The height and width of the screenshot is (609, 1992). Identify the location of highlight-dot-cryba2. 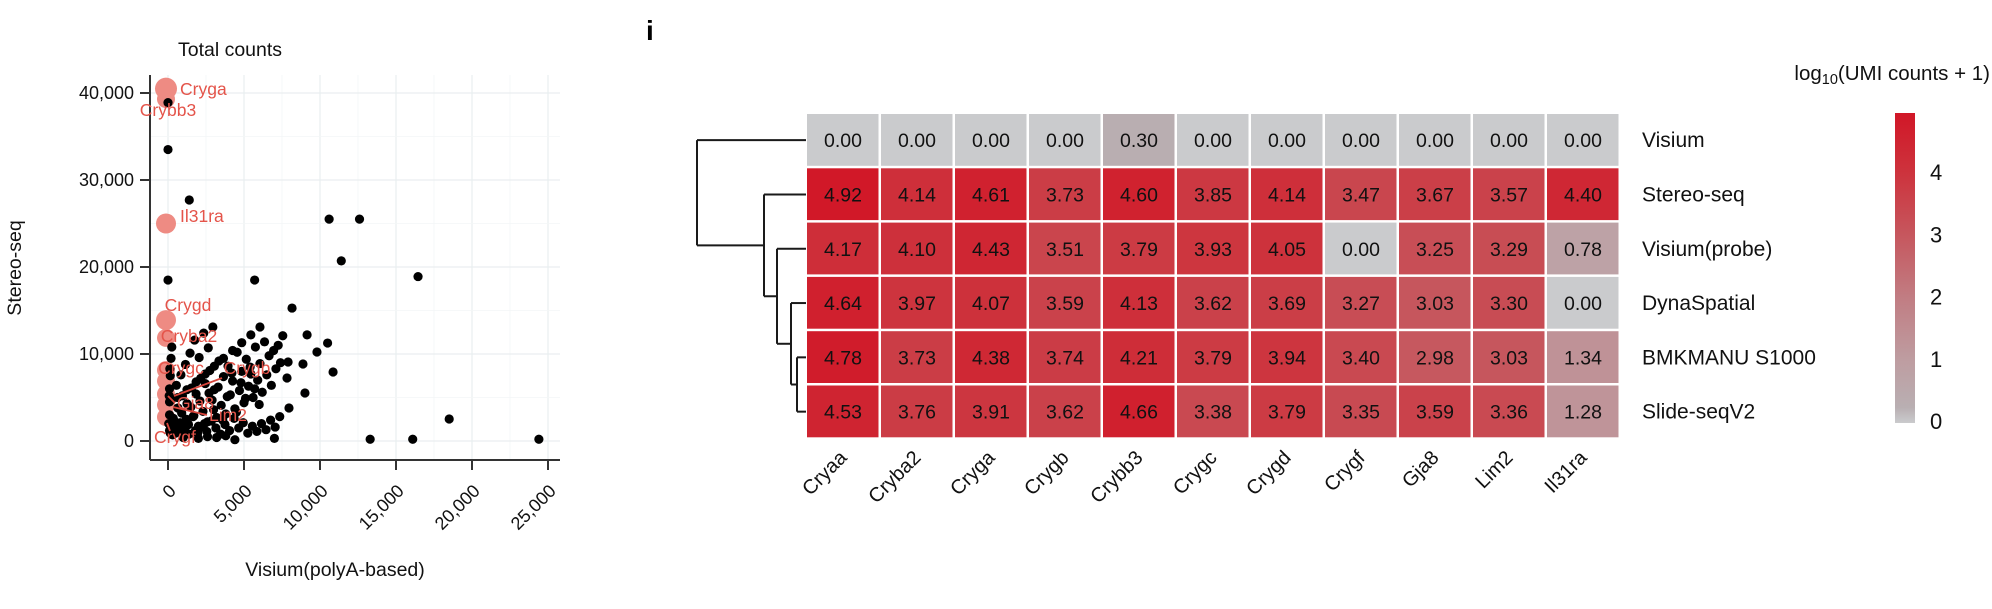
(166, 337).